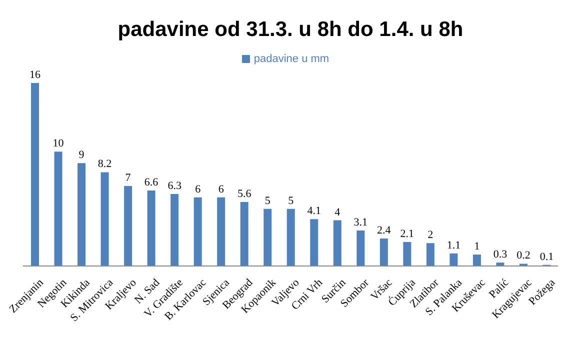 The image size is (581, 341). I want to click on legend-label: padavine u mm, so click(292, 59).